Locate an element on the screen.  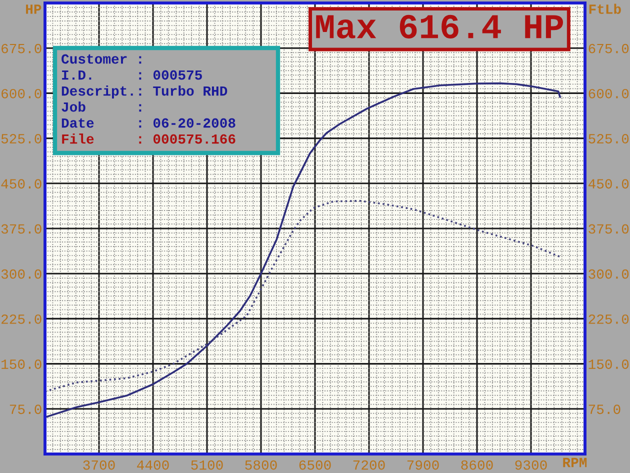
y2-tick-label: 300.0 is located at coordinates (608, 274).